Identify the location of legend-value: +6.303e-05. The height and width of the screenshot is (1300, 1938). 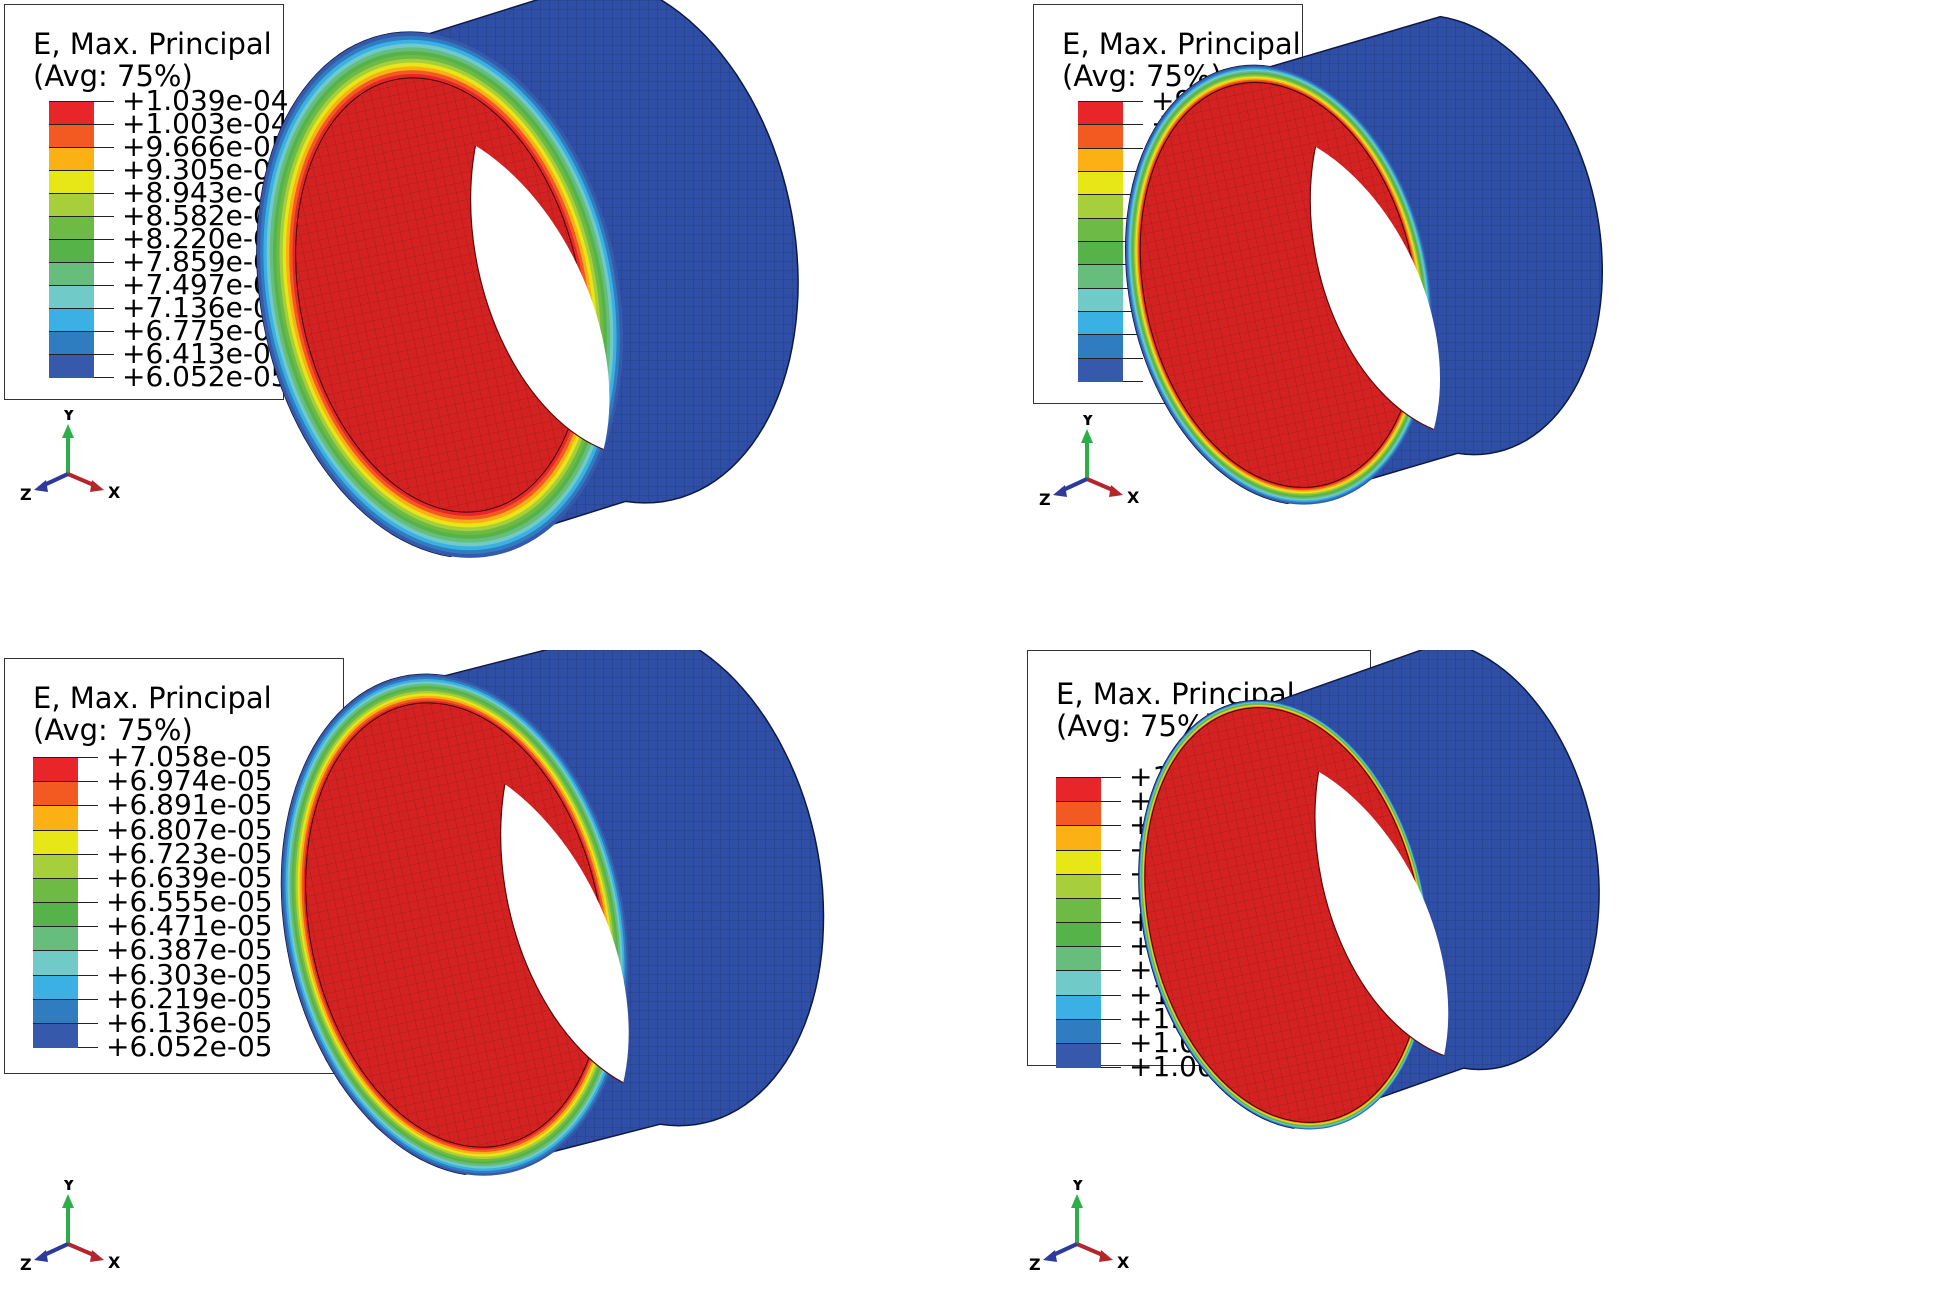
(189, 974).